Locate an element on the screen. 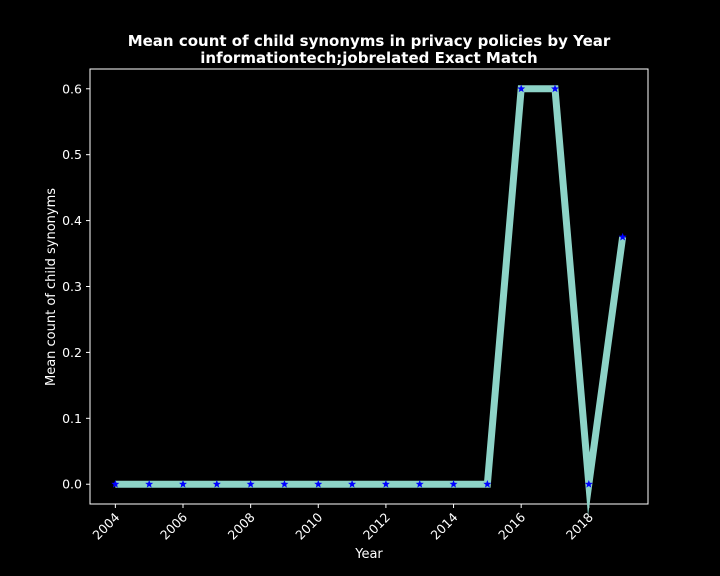 This screenshot has width=720, height=576. x-tick-label: 2006 is located at coordinates (173, 525).